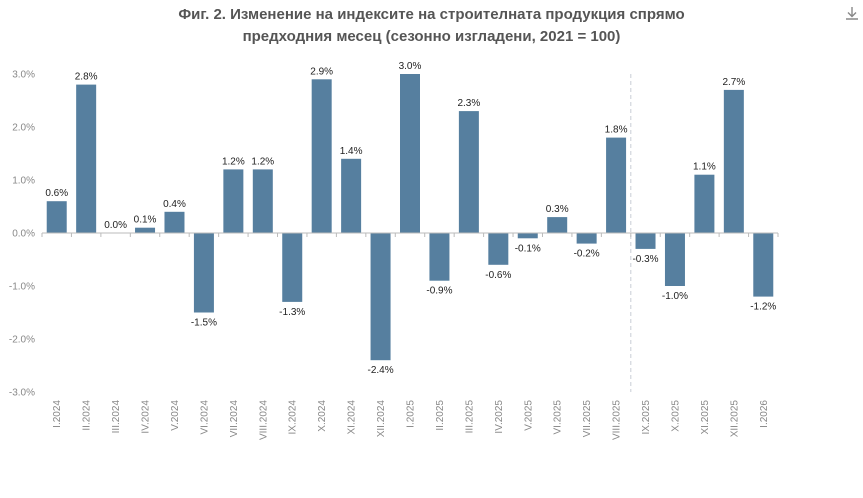  What do you see at coordinates (645, 259) in the screenshot?
I see `data-label: -0.3%` at bounding box center [645, 259].